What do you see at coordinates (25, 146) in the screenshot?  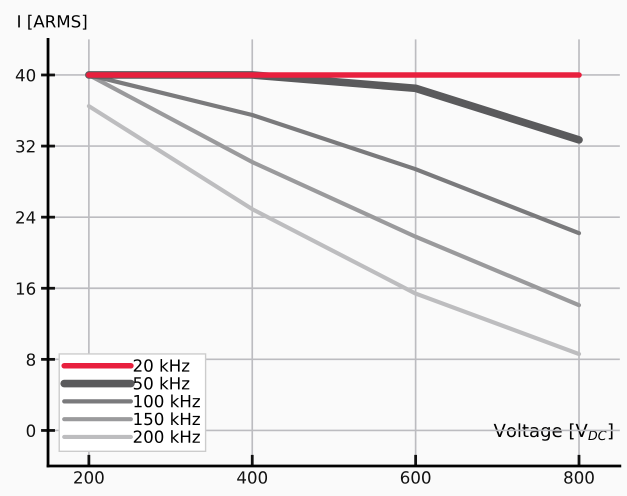 I see `y-tick-label: 32` at bounding box center [25, 146].